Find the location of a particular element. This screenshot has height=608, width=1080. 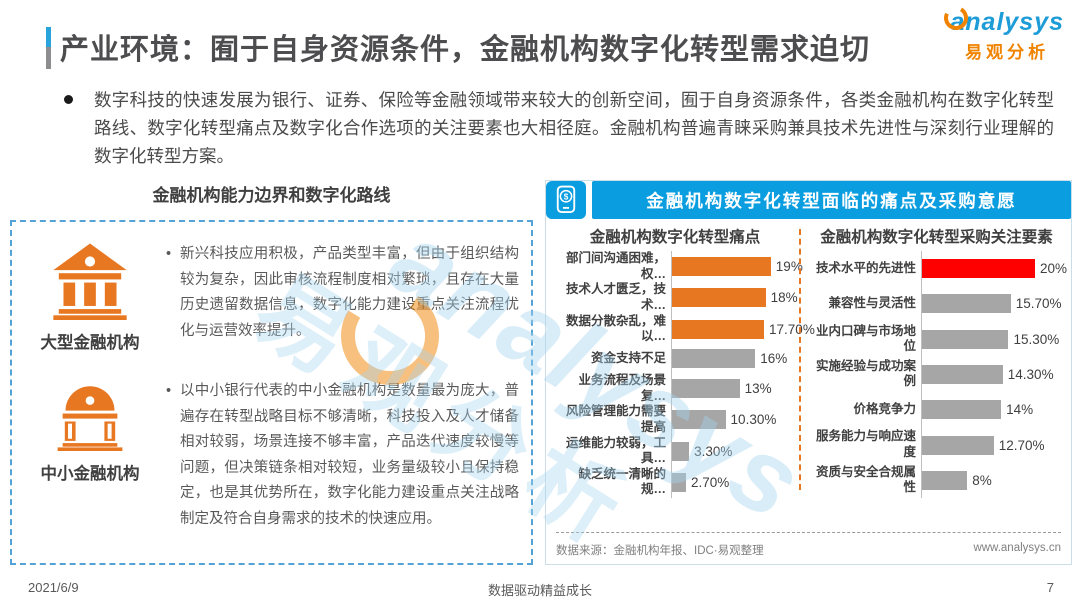

logo-brand-text: analysys is located at coordinates (1007, 22).